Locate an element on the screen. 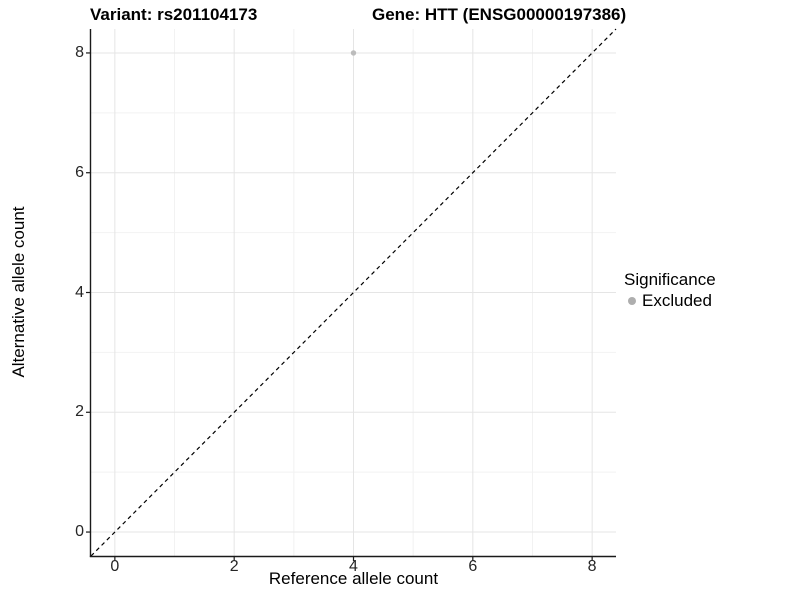 The image size is (800, 600). x-tick-label: 0 is located at coordinates (115, 566).